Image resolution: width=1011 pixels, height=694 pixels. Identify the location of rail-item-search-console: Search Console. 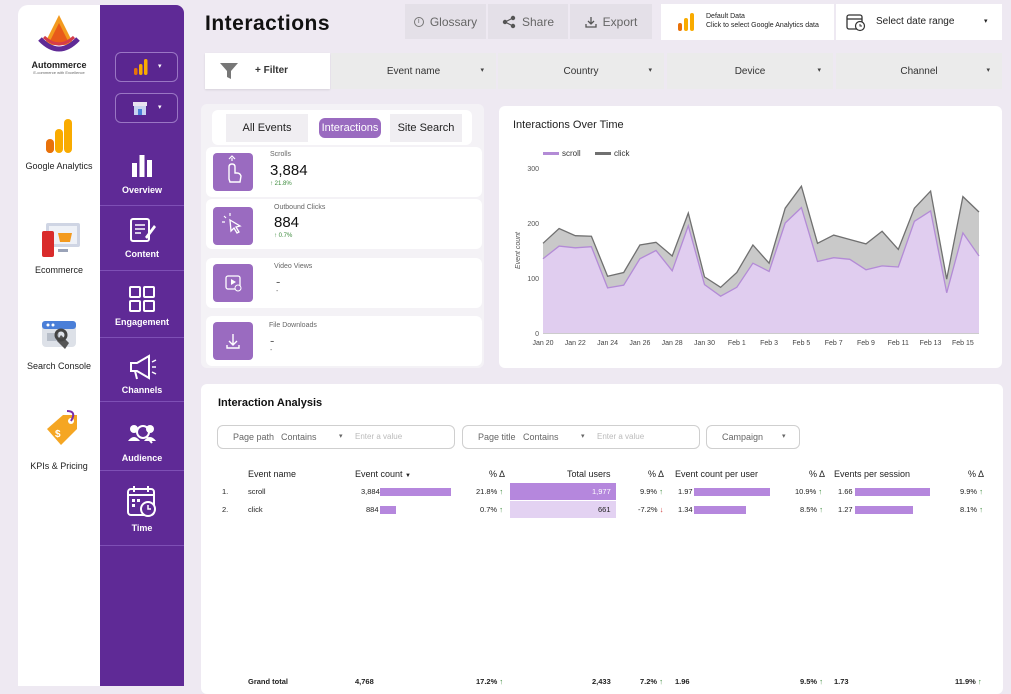
(59, 344).